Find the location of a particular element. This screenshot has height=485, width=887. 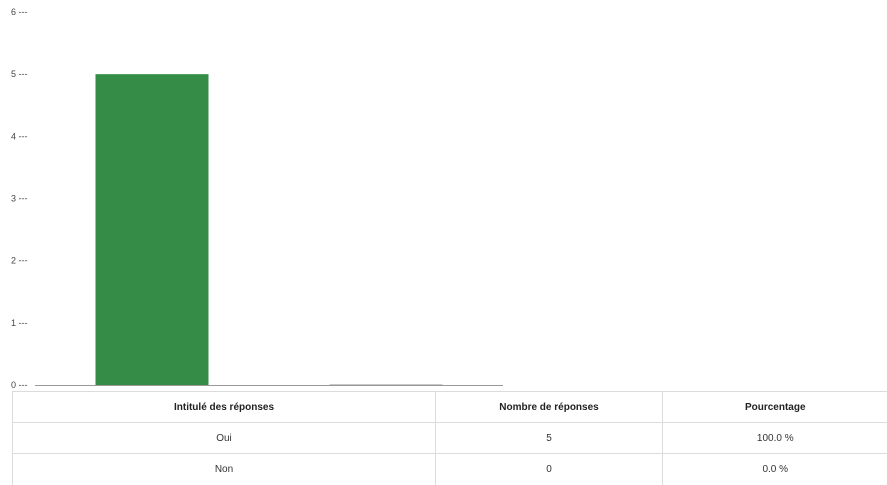

header-response-count: Nombre de réponses is located at coordinates (549, 407).